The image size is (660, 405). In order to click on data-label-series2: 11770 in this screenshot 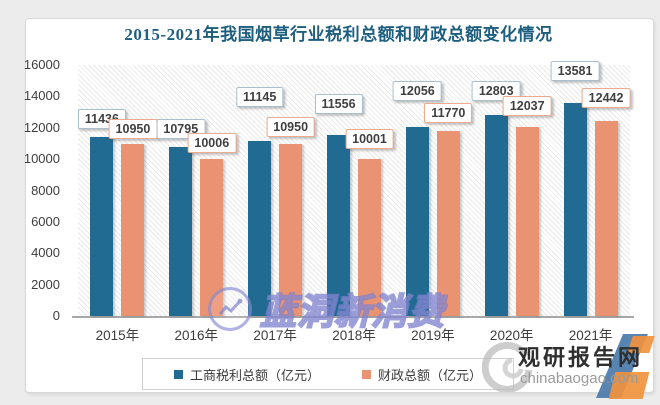, I will do `click(448, 113)`.